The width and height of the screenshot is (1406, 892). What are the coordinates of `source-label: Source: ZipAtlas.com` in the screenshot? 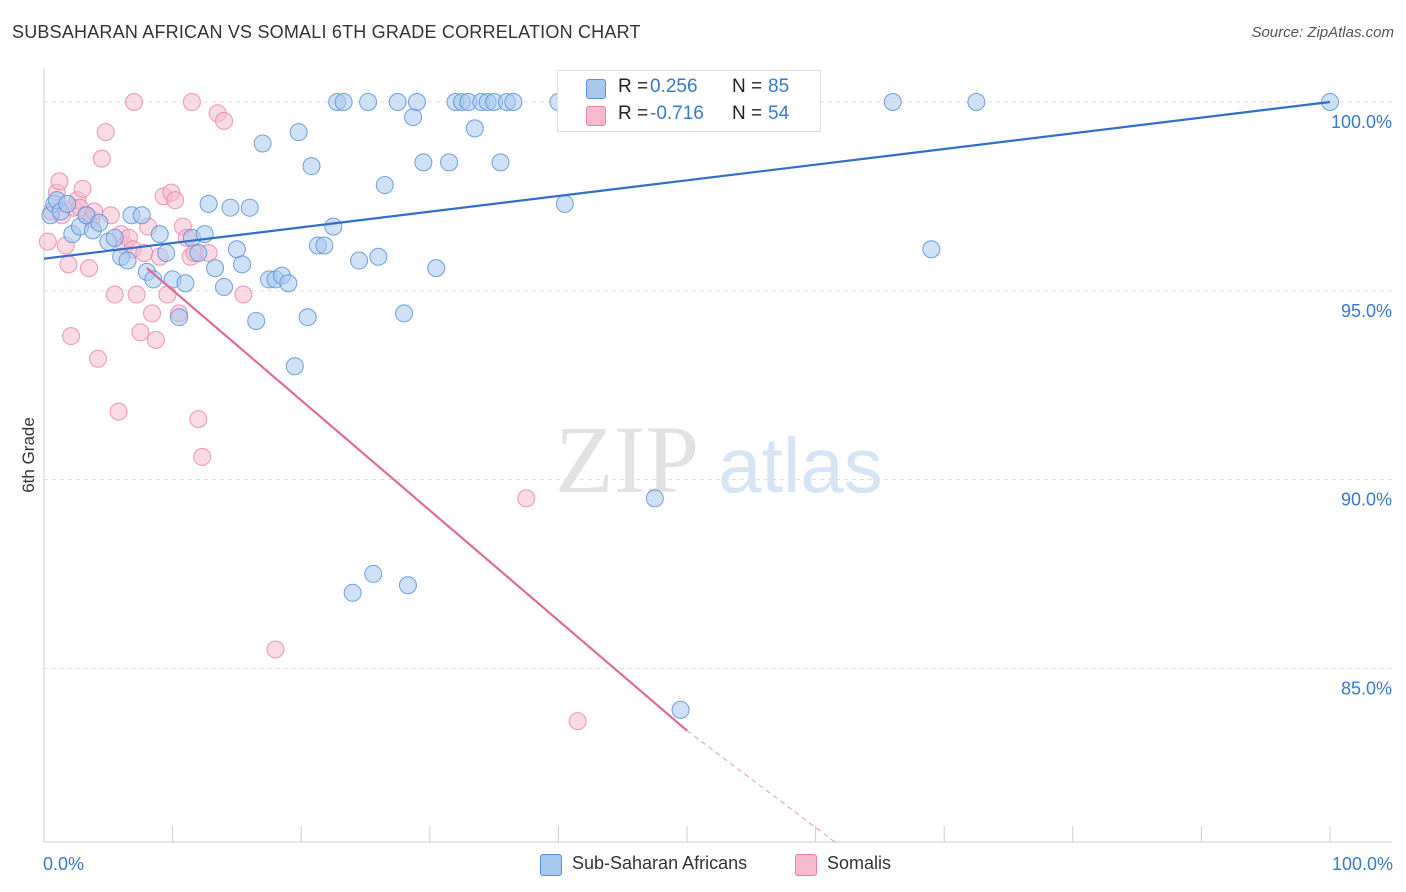 It's located at (1322, 32).